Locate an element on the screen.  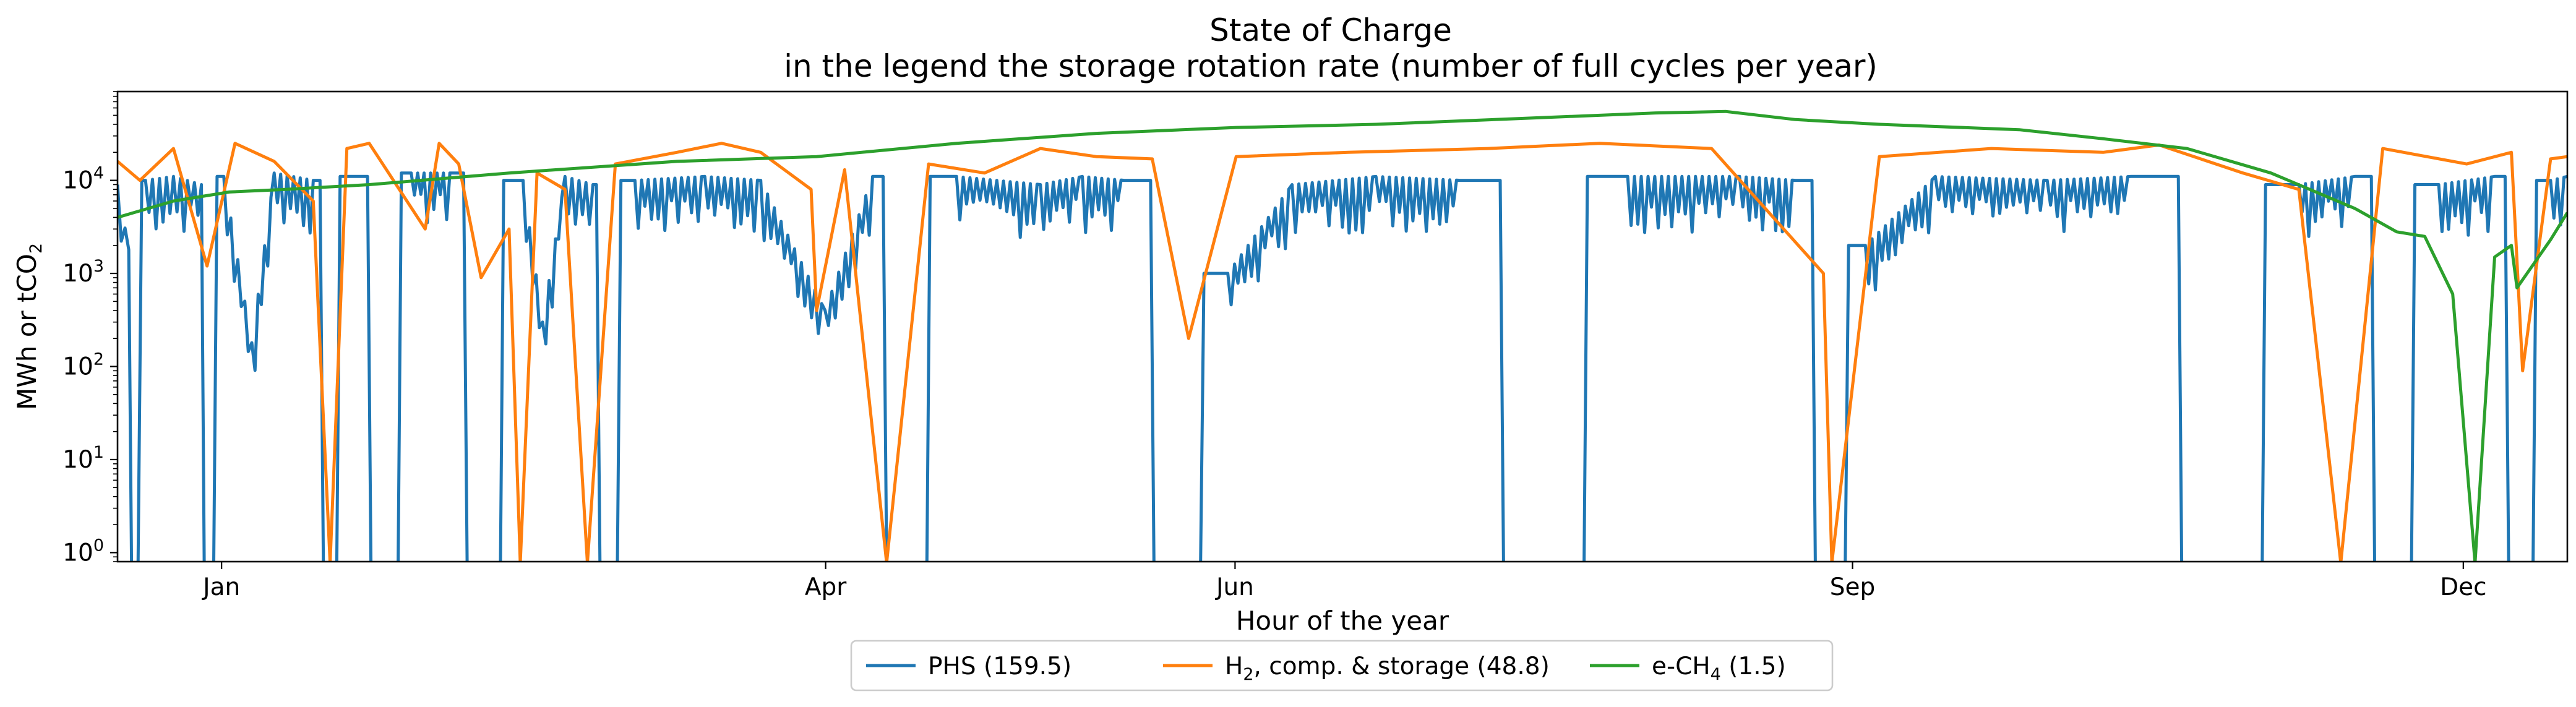
legend-label: e-CH4 (1.5) is located at coordinates (1719, 668).